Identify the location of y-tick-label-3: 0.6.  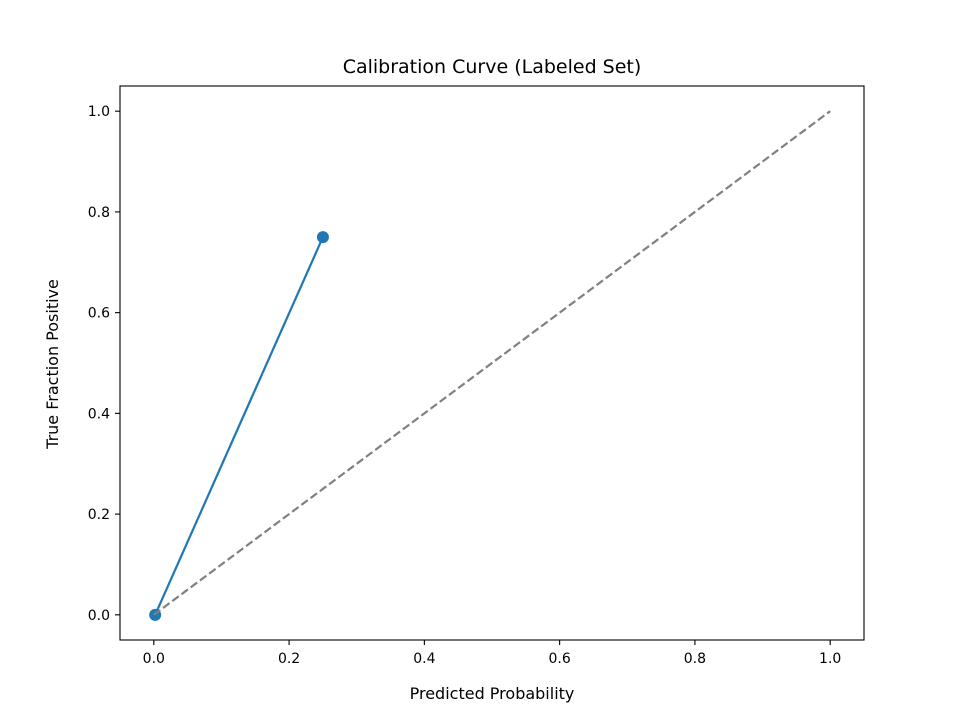
(99, 314).